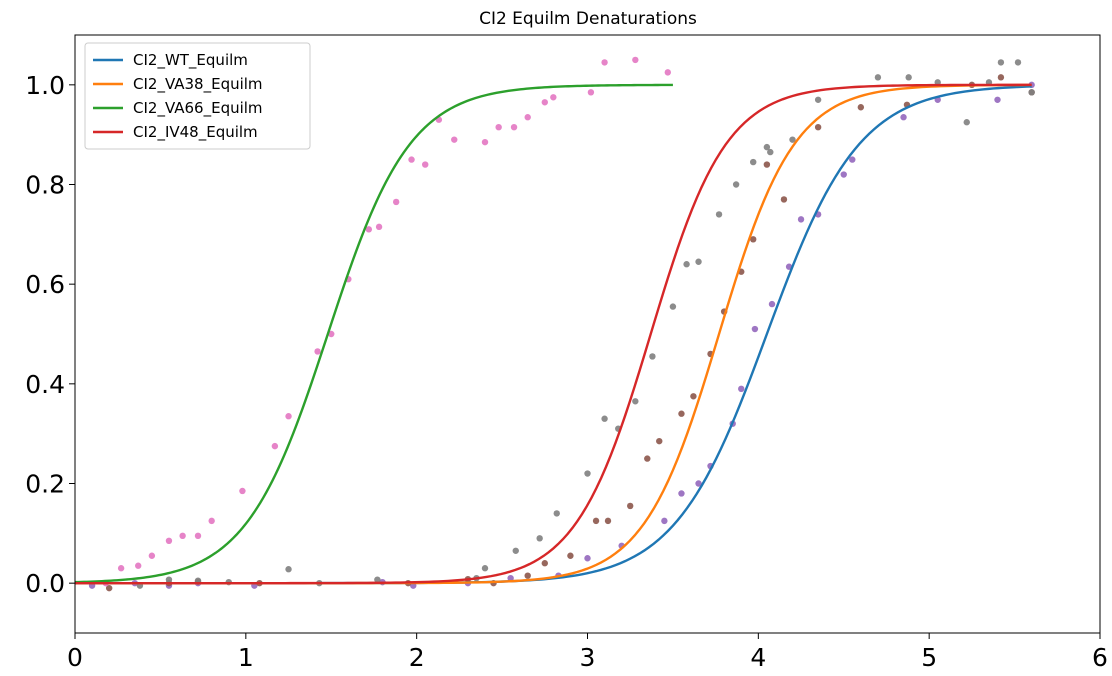 Image resolution: width=1112 pixels, height=676 pixels. I want to click on x-tick-label: 3, so click(588, 657).